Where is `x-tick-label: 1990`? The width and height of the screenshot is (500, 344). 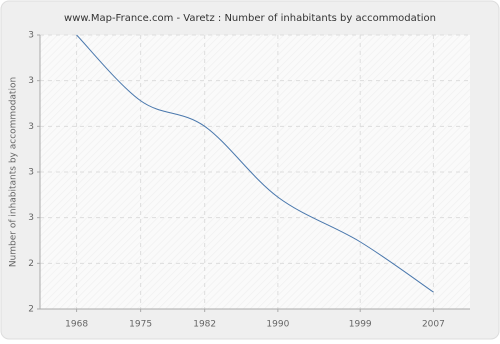 x-tick-label: 1990 is located at coordinates (277, 325).